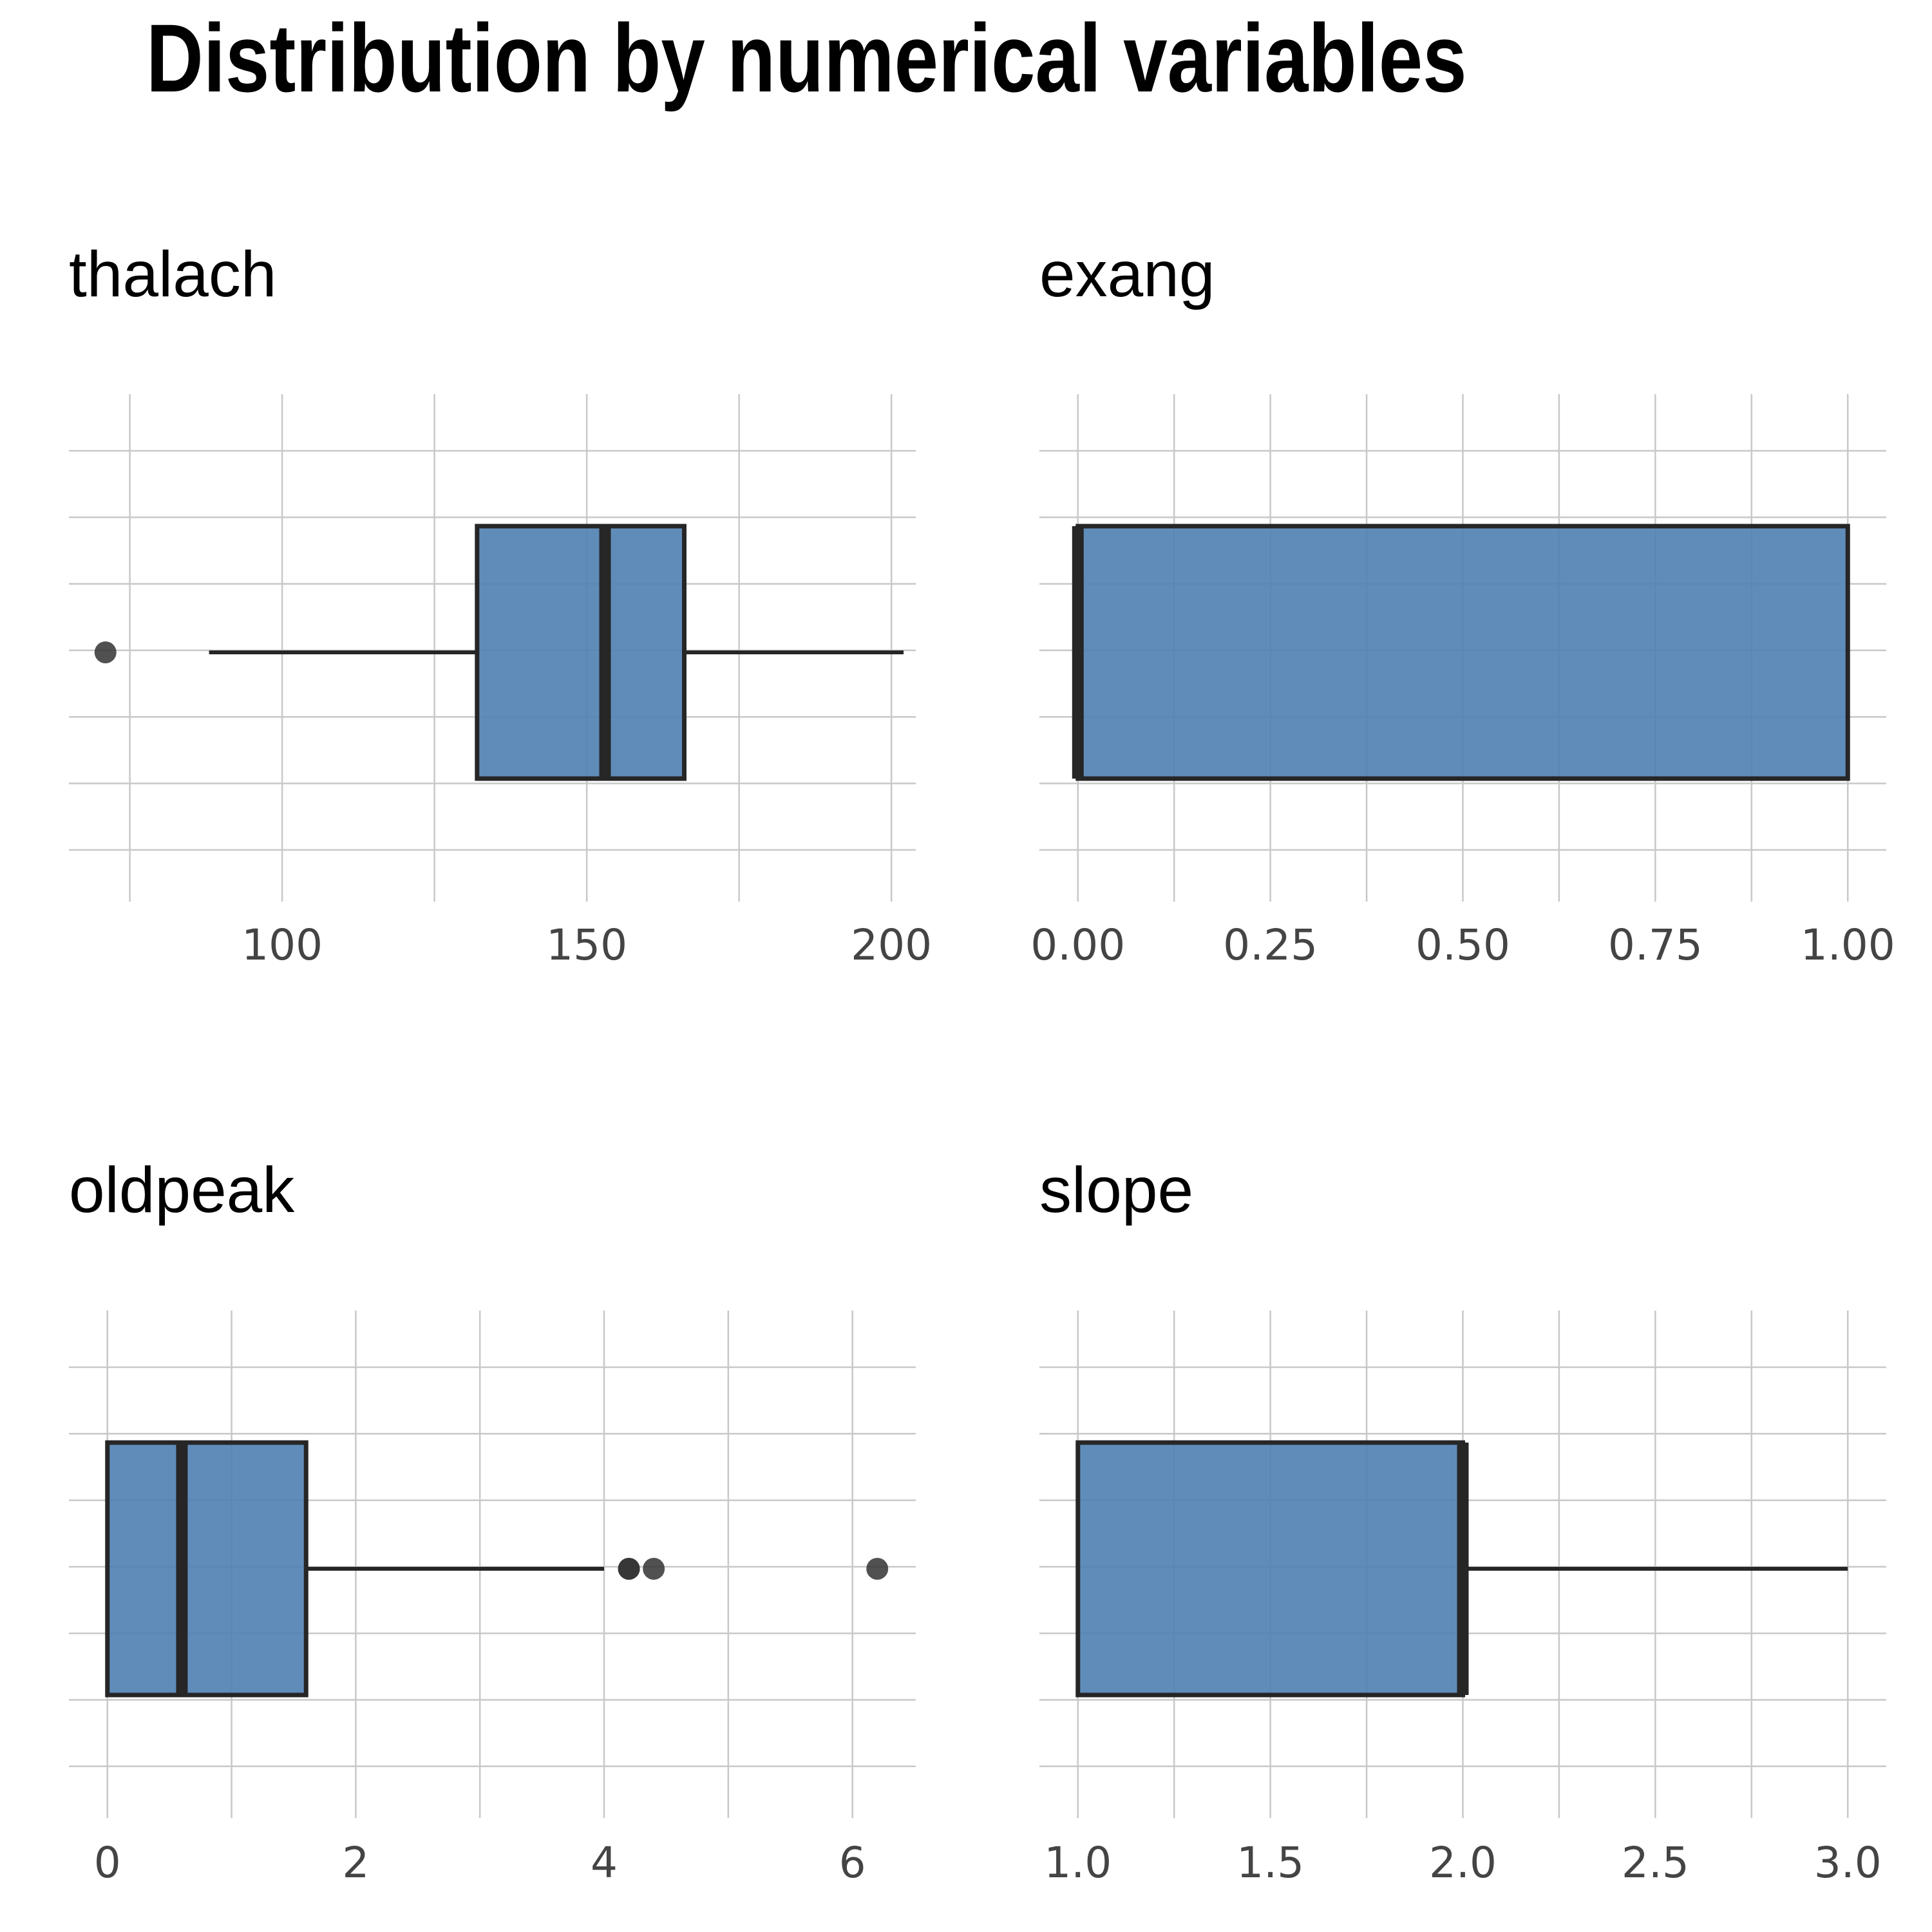 This screenshot has width=1932, height=1932. I want to click on panel-title: oldpeak, so click(182, 1190).